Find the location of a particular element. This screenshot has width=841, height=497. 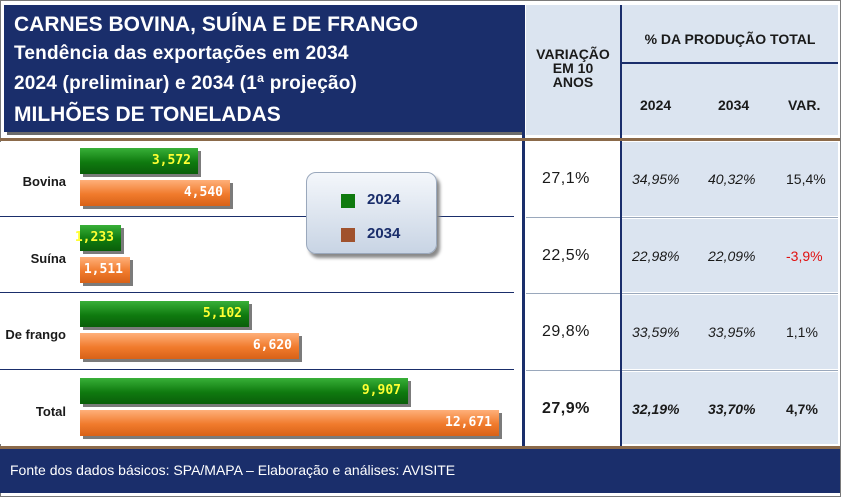

variation-header: VARIAÇÃO EM 10 ANOS is located at coordinates (573, 70).